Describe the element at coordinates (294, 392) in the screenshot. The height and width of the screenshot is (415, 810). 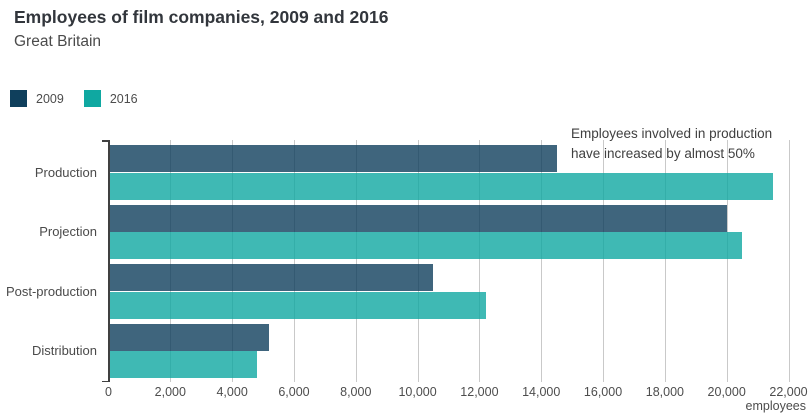
I see `x-tick-label-6000: 6,000` at that location.